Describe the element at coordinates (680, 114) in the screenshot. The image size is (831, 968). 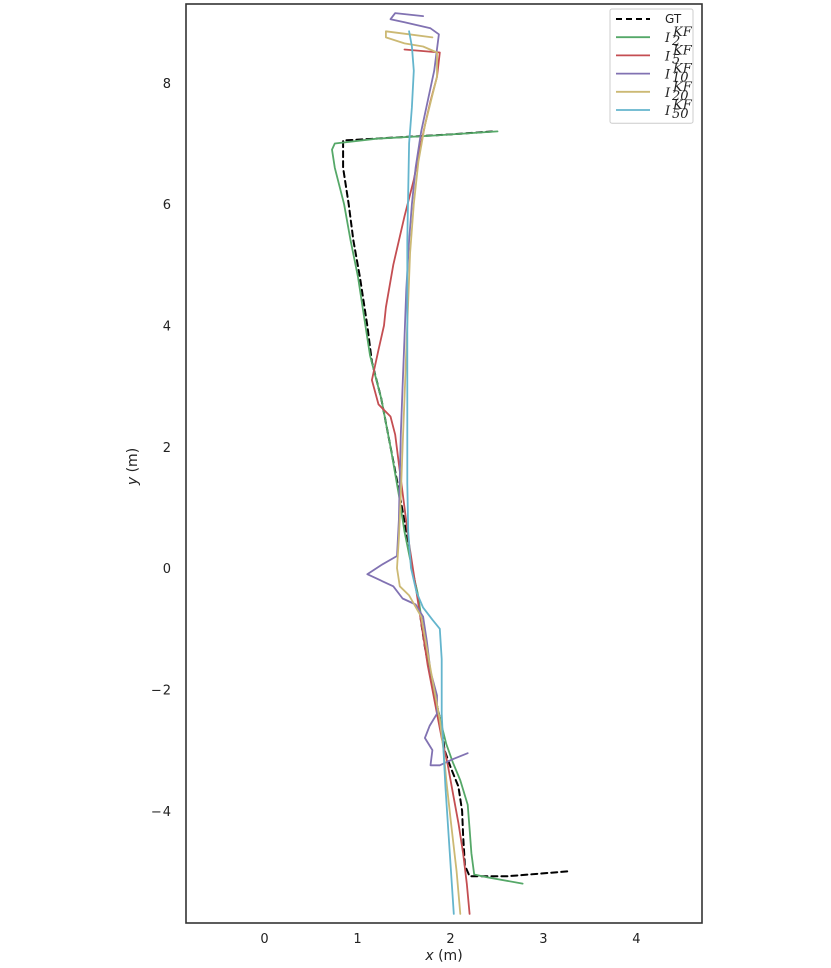
I see `svg-text: 50` at that location.